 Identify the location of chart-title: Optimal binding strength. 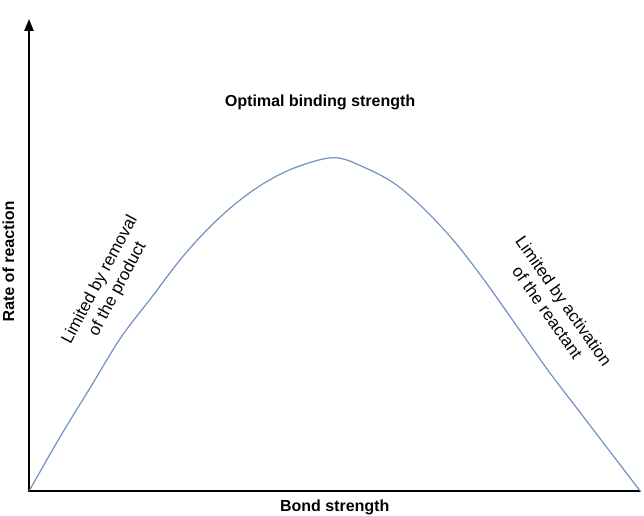
(320, 101).